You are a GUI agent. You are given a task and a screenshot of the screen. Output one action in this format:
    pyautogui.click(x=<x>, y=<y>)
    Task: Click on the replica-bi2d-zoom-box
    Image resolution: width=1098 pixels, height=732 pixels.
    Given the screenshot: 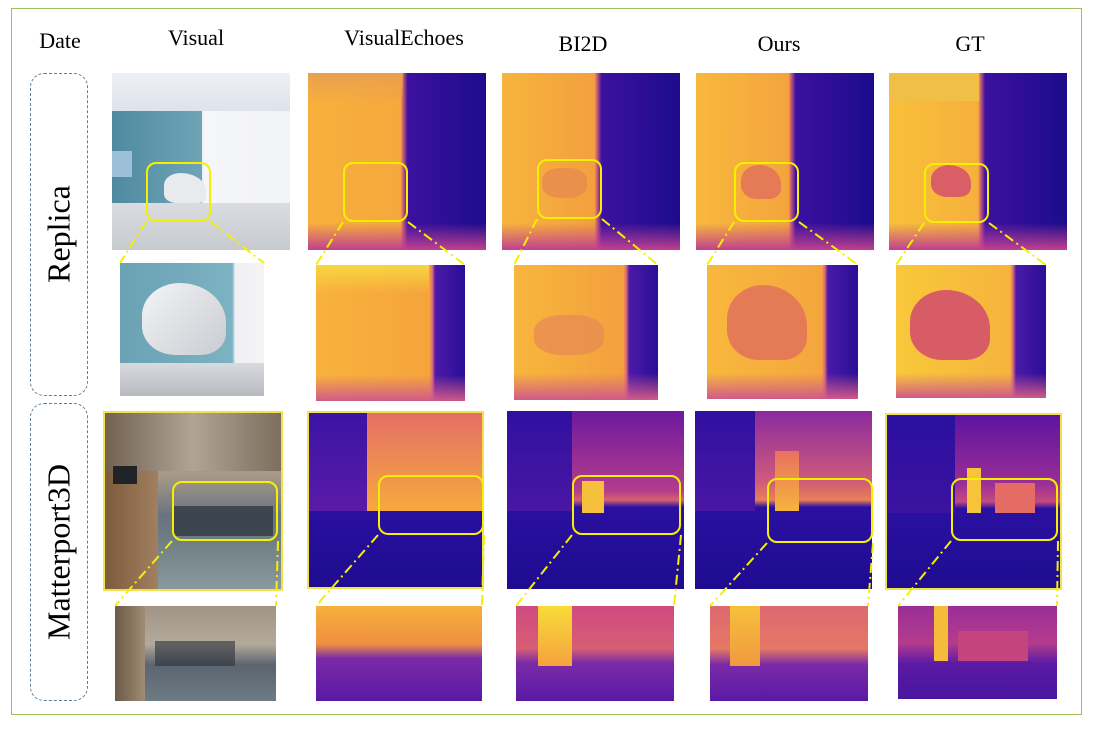 What is the action you would take?
    pyautogui.click(x=569, y=189)
    